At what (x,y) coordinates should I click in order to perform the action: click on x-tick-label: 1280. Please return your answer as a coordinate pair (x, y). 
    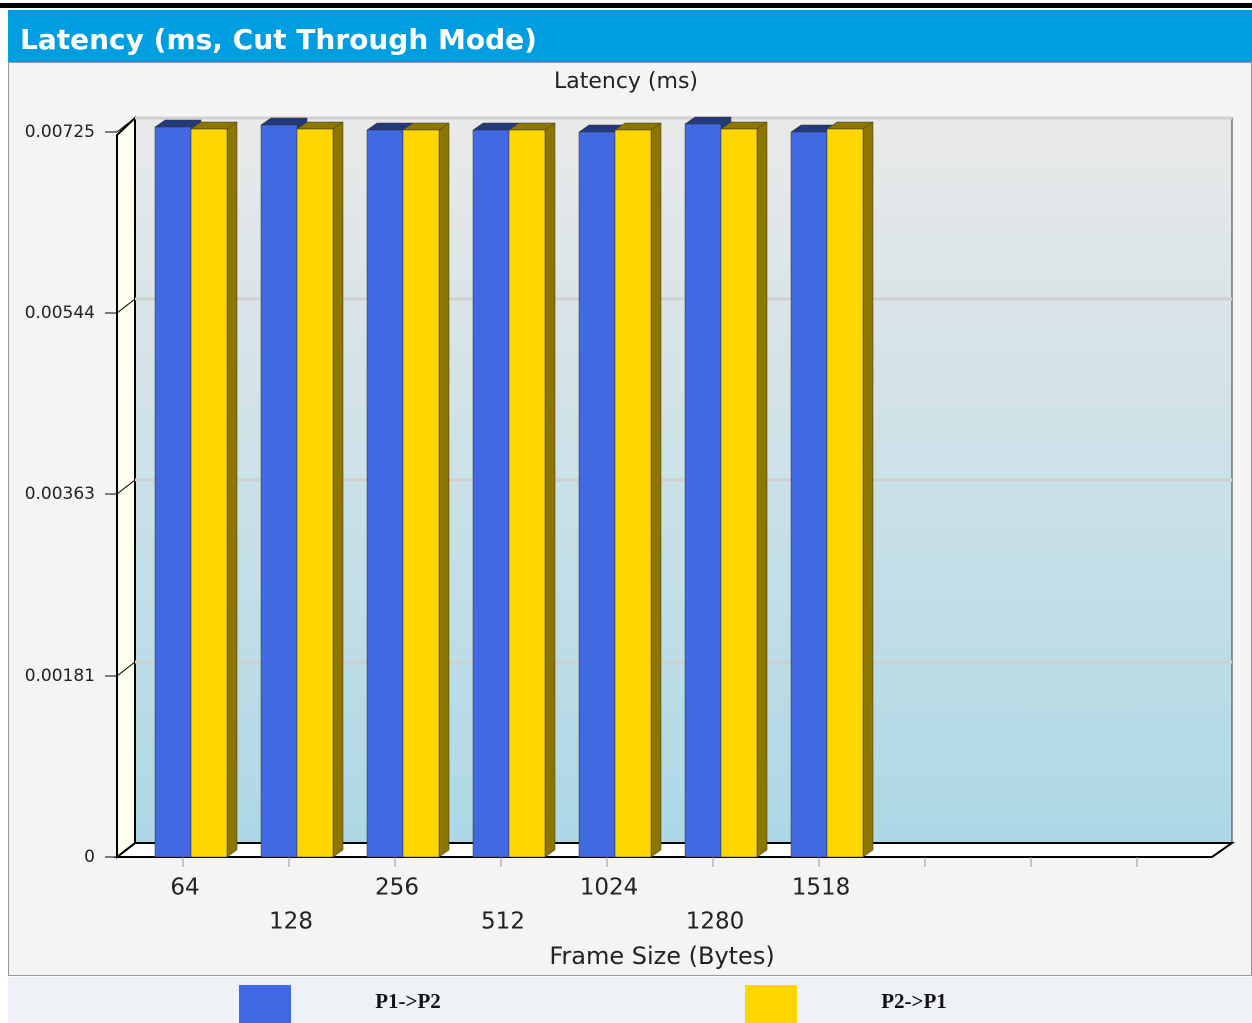
    Looking at the image, I should click on (715, 922).